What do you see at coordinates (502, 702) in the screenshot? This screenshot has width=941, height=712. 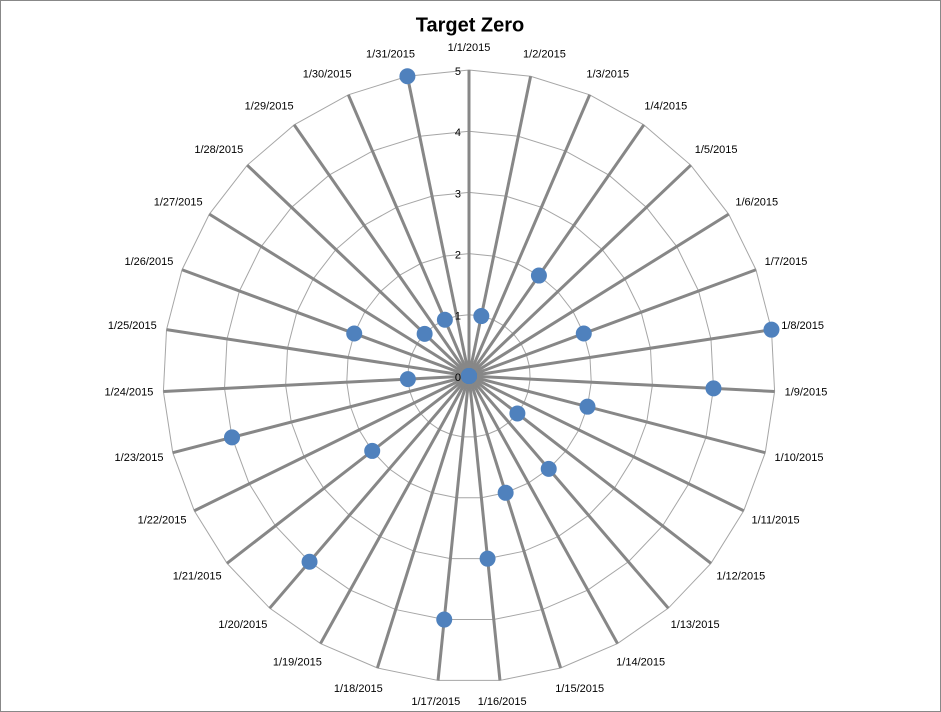 I see `category-label: 1/16/2015` at bounding box center [502, 702].